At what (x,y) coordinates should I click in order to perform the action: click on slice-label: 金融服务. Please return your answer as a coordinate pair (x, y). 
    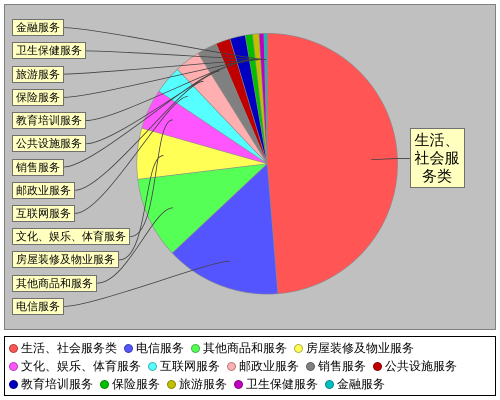
    Looking at the image, I should click on (38, 27).